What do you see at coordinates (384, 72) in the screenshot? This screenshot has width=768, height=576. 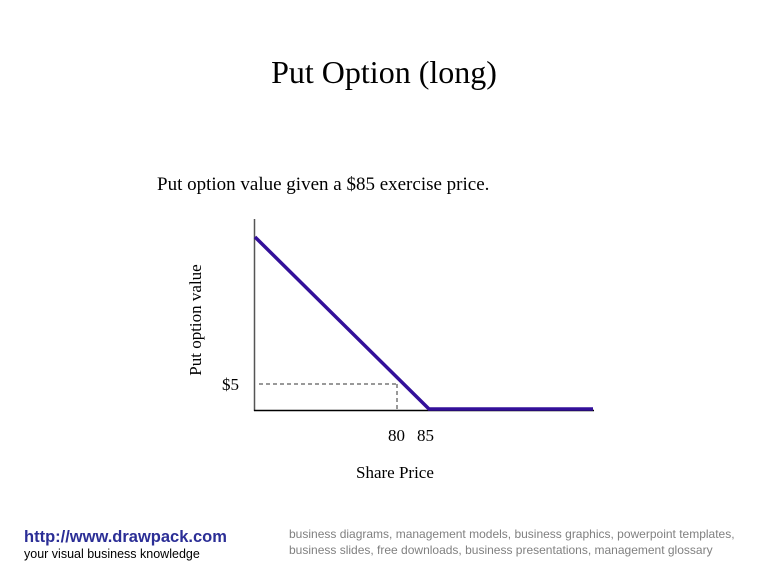 I see `slide-title: Put Option (long)` at bounding box center [384, 72].